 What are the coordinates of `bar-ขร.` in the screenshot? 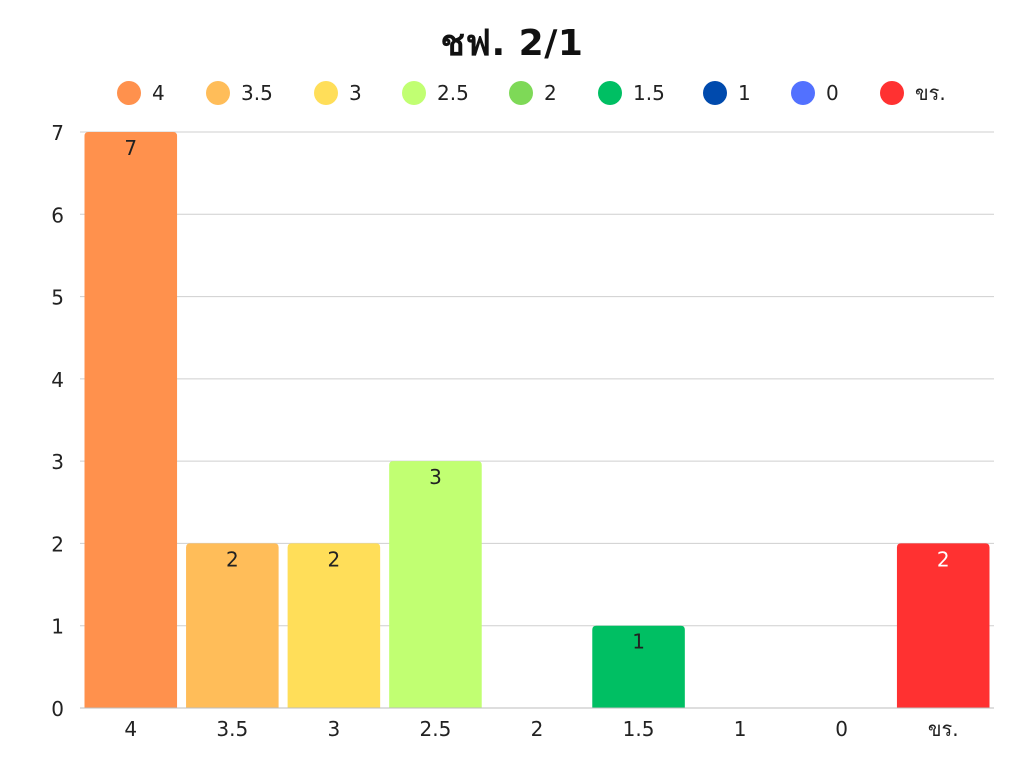 It's located at (943, 625).